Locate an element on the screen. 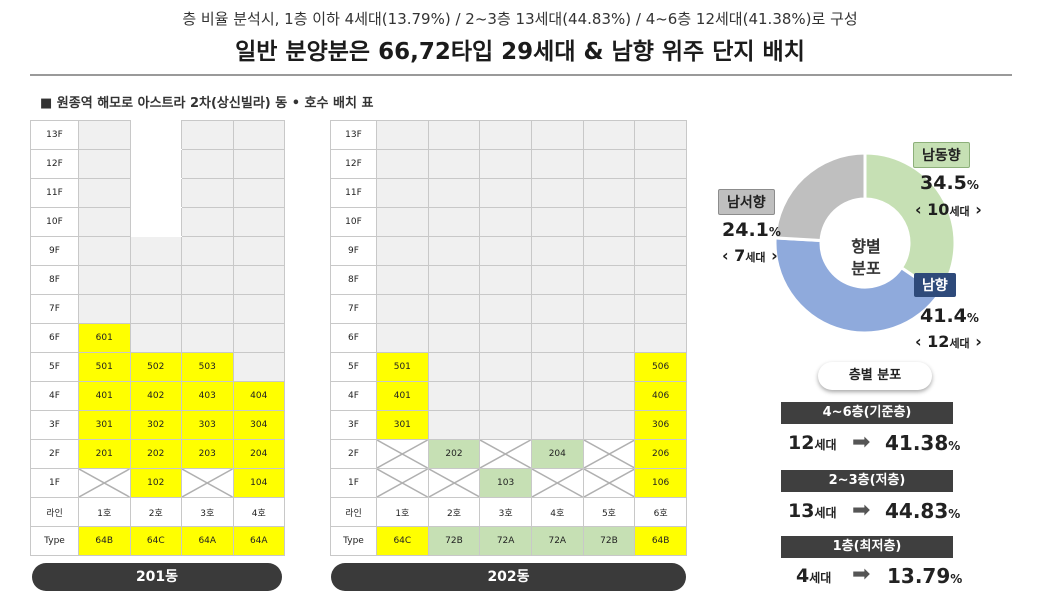  unit-cell: 202 is located at coordinates (155, 454).